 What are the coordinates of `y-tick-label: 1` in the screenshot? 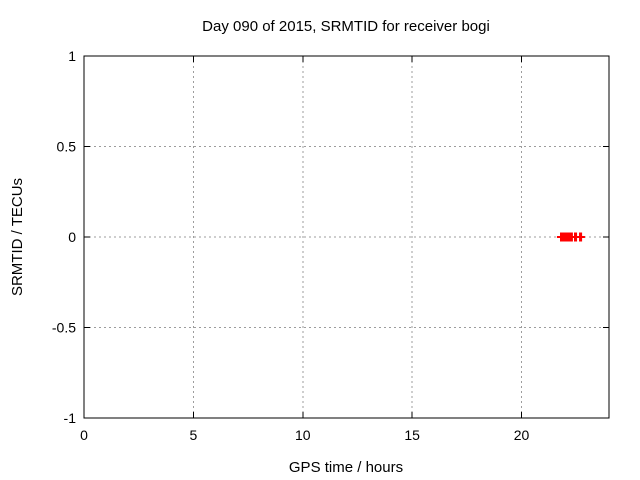 It's located at (72, 56).